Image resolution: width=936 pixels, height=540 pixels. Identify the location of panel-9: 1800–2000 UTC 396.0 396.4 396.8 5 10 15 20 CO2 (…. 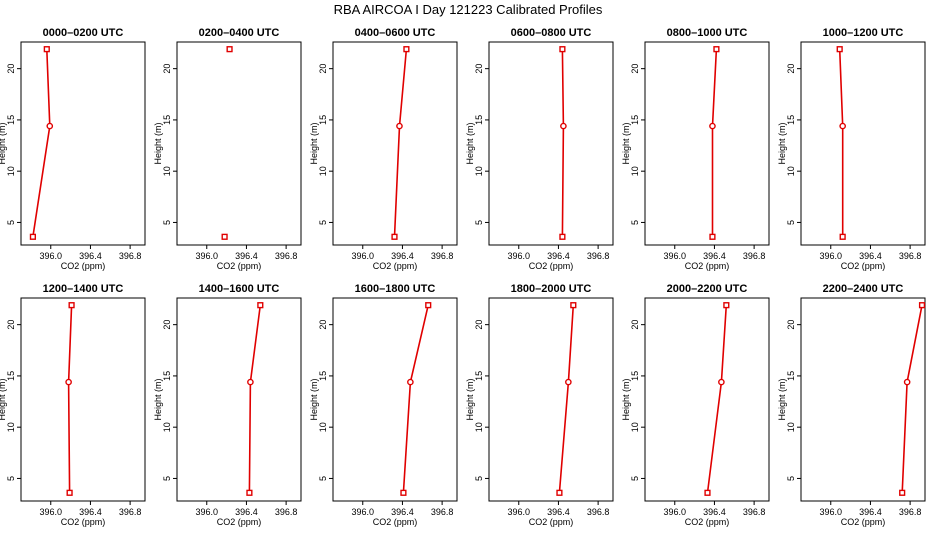
(539, 405).